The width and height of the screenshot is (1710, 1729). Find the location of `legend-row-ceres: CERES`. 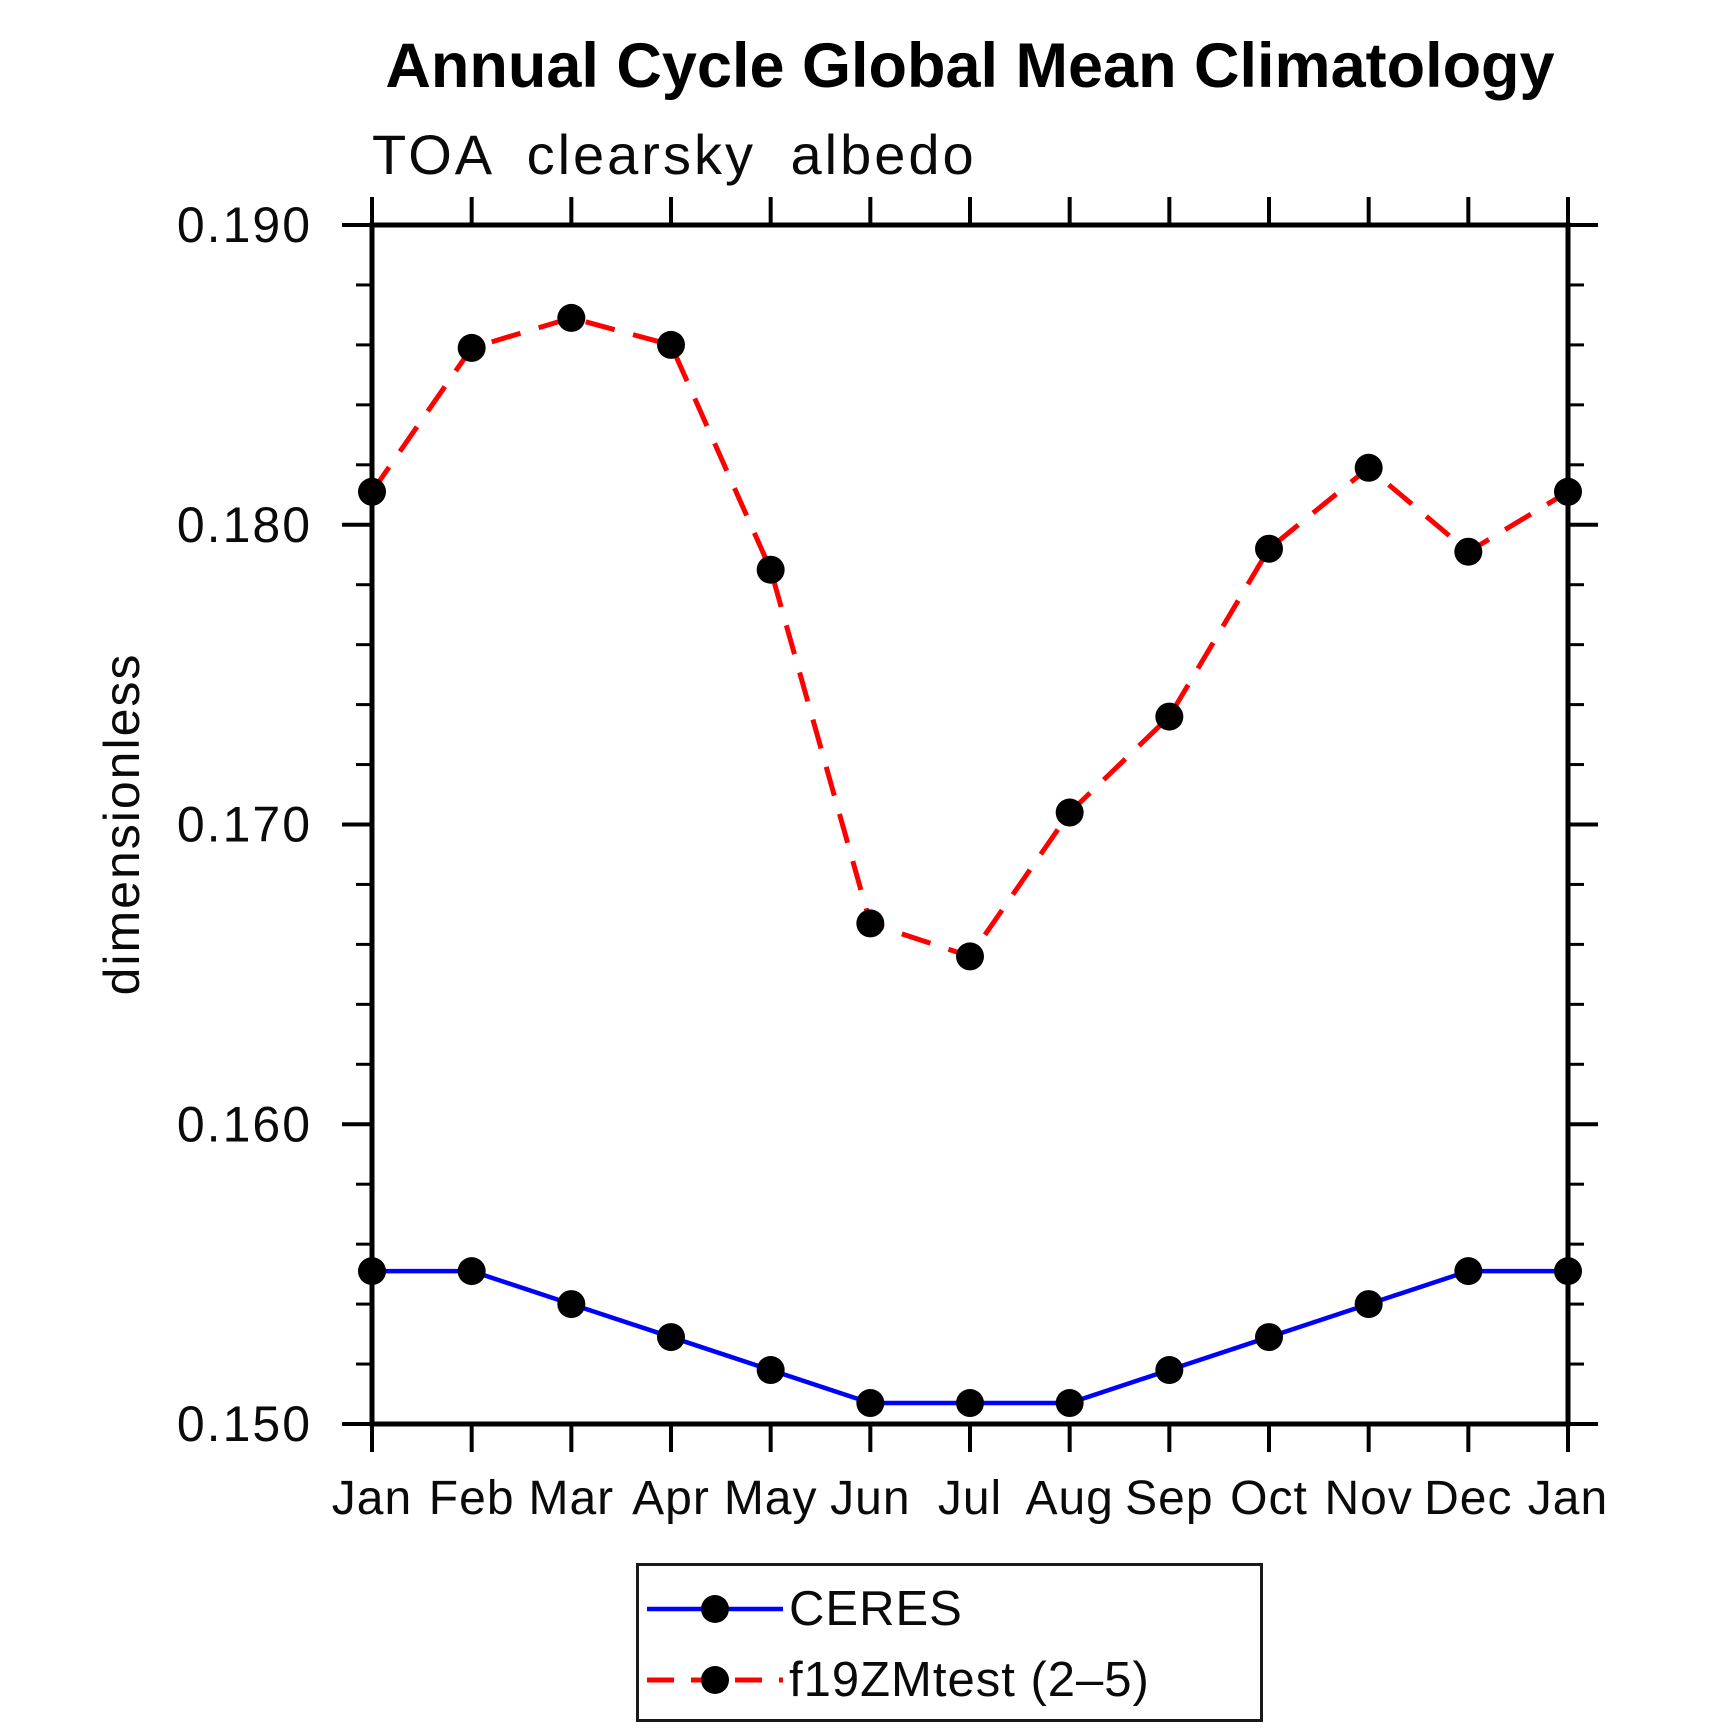

legend-row-ceres: CERES is located at coordinates (803, 1609).